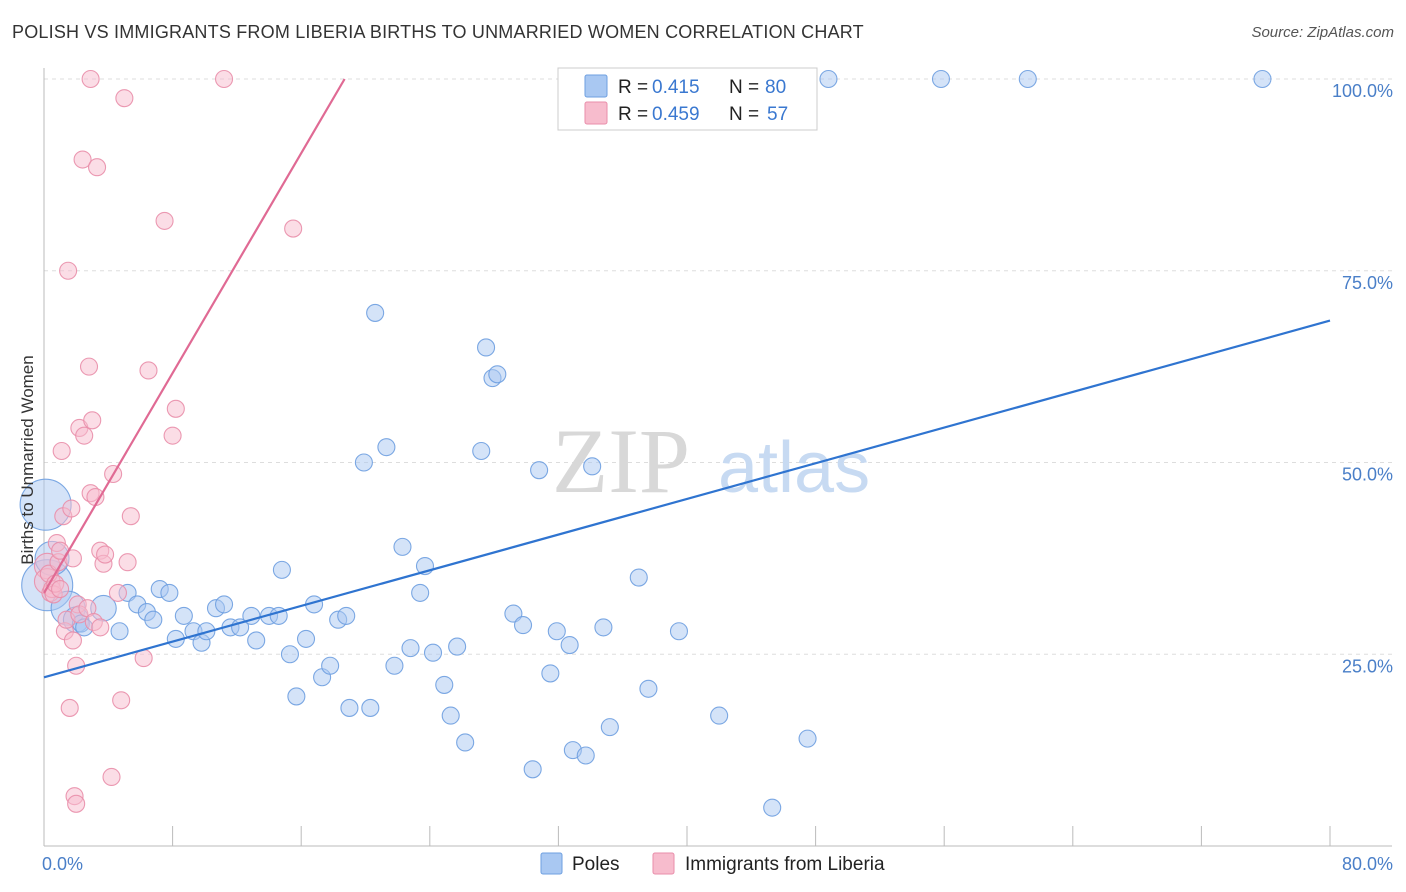 This screenshot has height=892, width=1406. I want to click on bottom-legend-label-poles: Poles, so click(596, 864).